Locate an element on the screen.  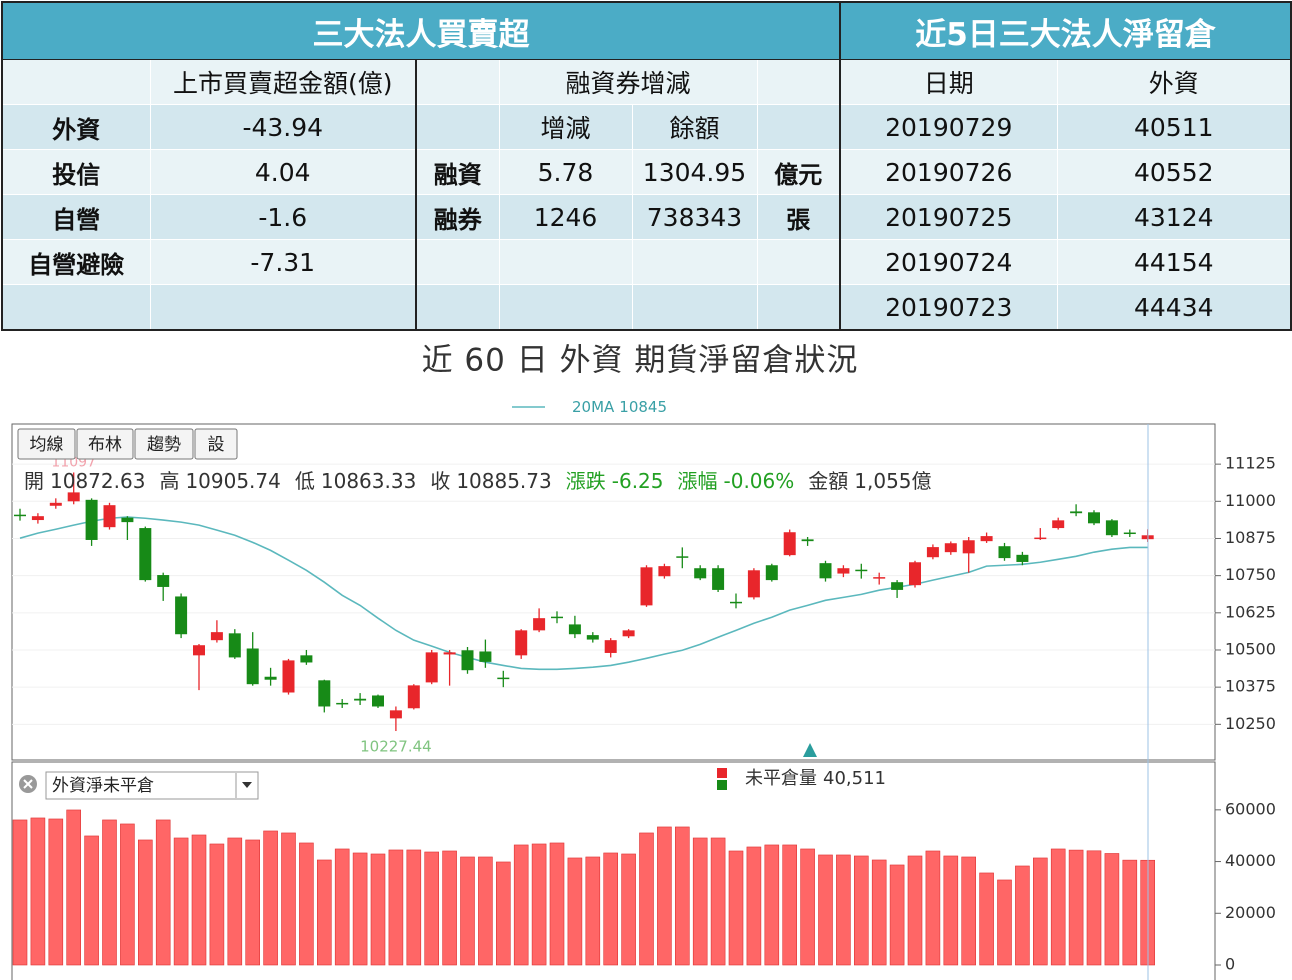
quote-value: 10905.74 is located at coordinates (232, 481).